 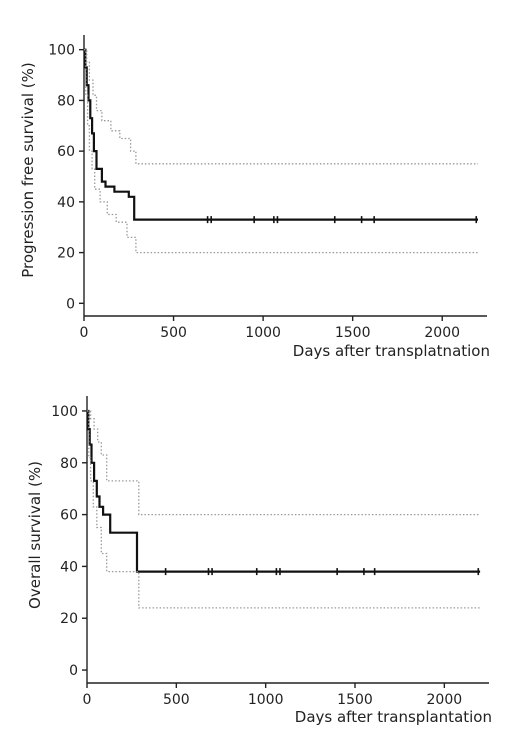 What do you see at coordinates (281, 107) in the screenshot?
I see `chart-top-ci-upper-curve` at bounding box center [281, 107].